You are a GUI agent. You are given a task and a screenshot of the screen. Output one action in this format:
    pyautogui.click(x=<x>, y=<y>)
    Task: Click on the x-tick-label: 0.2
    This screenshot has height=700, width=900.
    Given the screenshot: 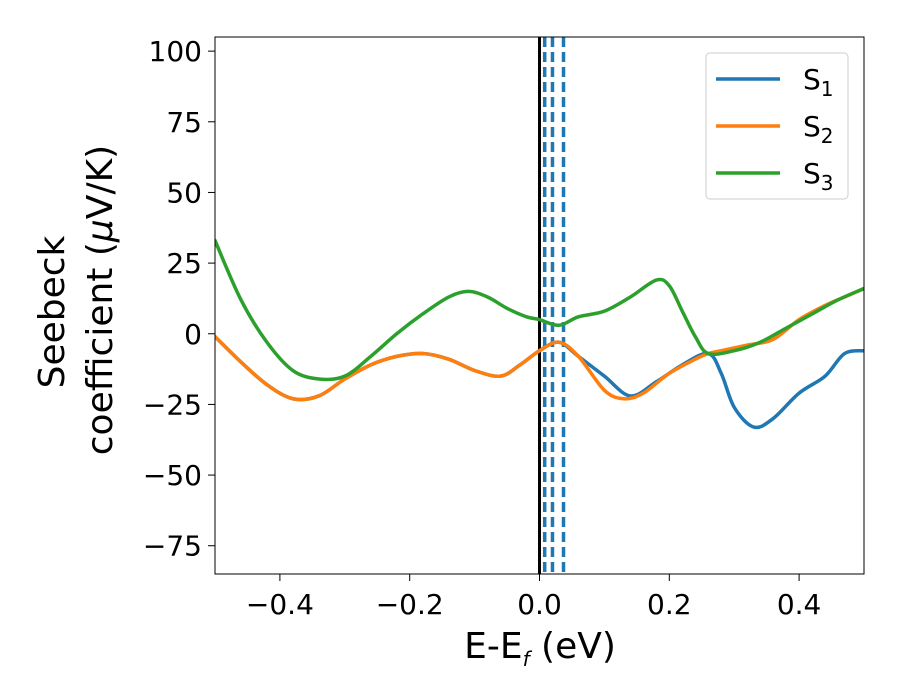 What is the action you would take?
    pyautogui.click(x=669, y=604)
    